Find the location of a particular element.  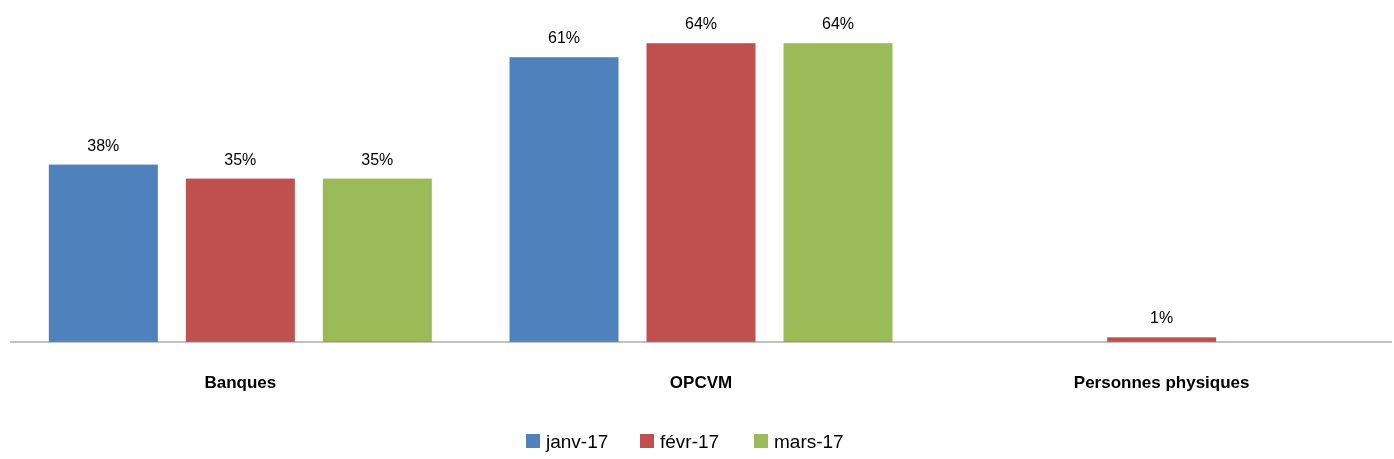

x-tick-label: Banques is located at coordinates (240, 382).